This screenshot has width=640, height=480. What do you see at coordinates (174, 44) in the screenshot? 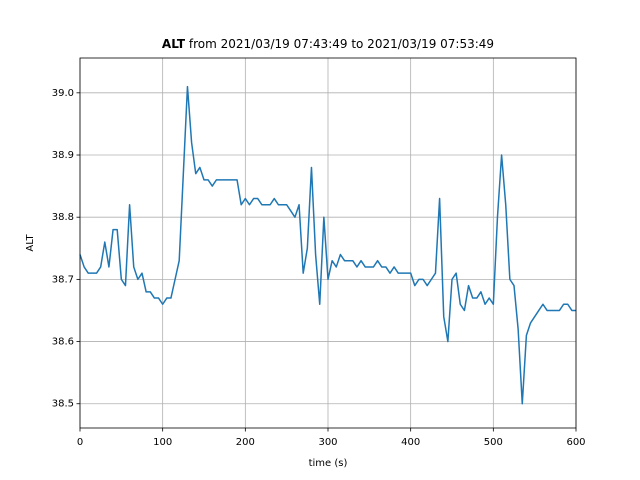
I see `title-bold: ALT` at bounding box center [174, 44].